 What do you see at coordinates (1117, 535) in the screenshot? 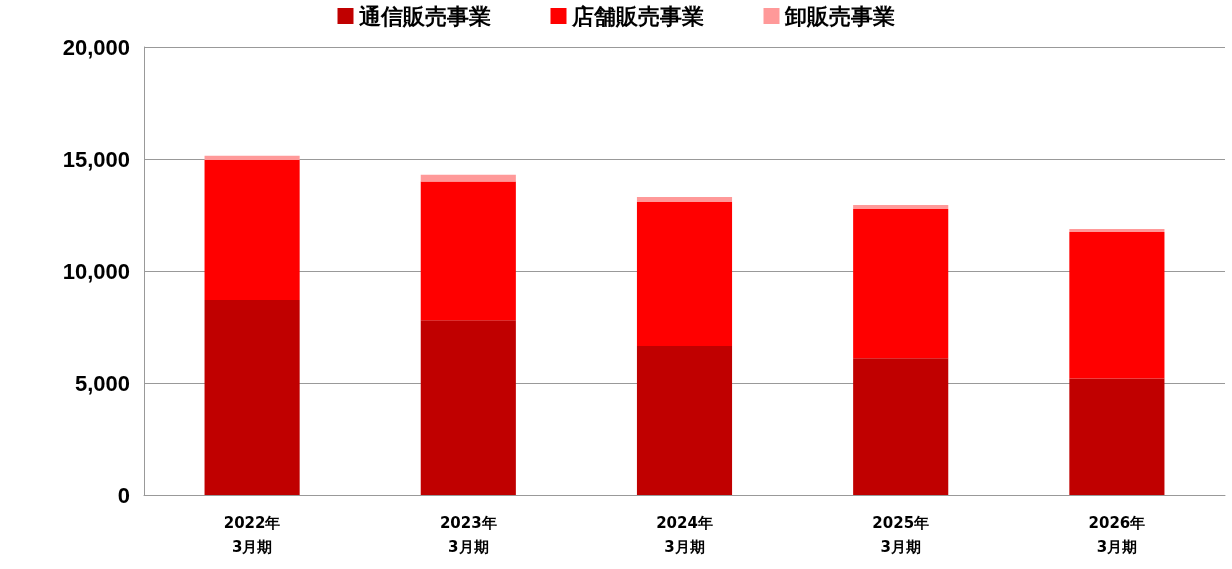
I see `x-tick-label: 2026年 3月期` at bounding box center [1117, 535].